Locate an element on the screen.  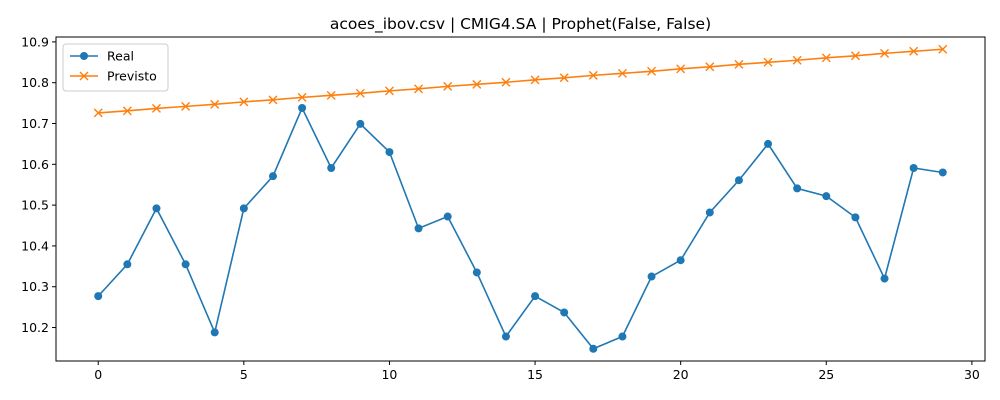
x-tick-label: 10 is located at coordinates (389, 374).